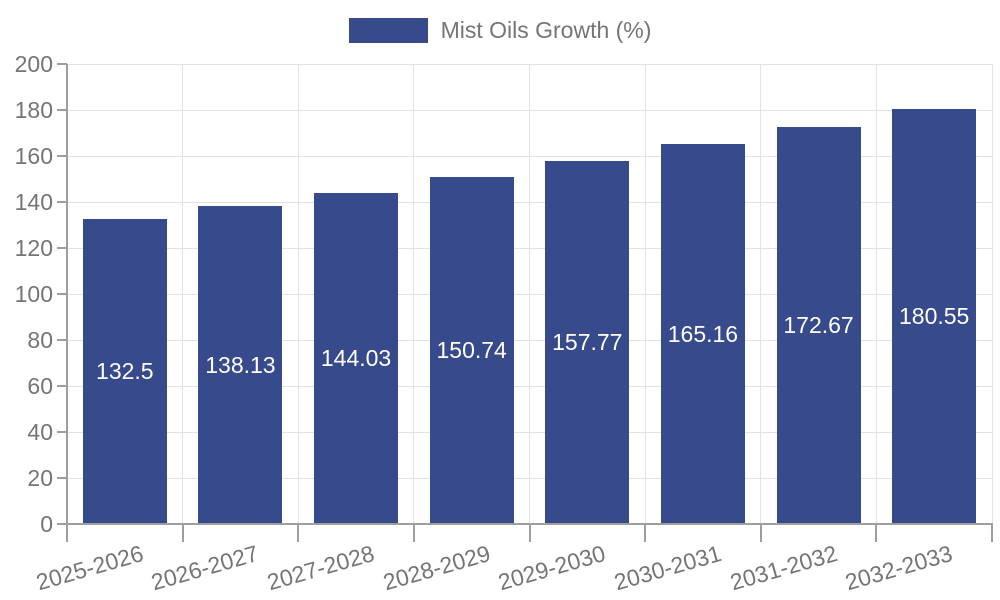 The height and width of the screenshot is (600, 1000). I want to click on bar: 172.67, so click(818, 325).